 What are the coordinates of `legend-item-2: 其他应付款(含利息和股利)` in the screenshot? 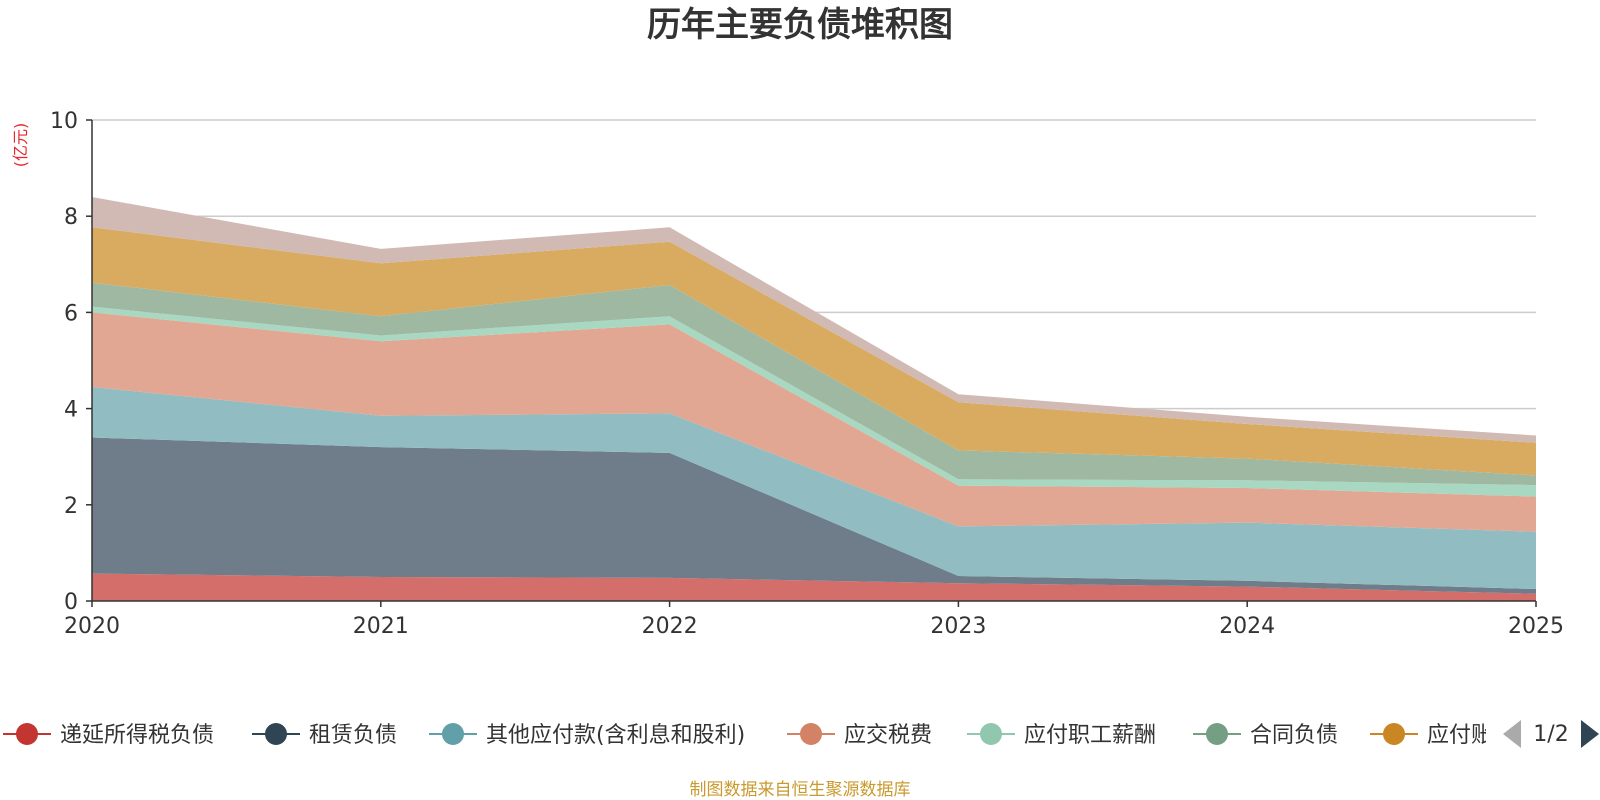 It's located at (587, 735).